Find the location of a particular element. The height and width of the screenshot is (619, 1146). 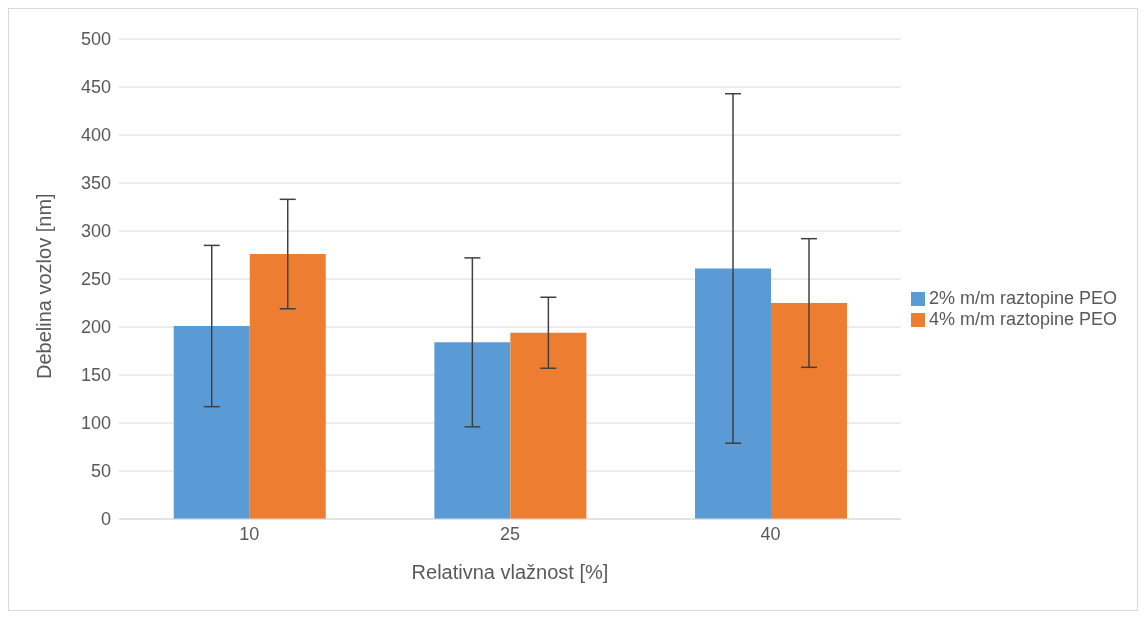

legend-label: 4% m/m raztopine PEO is located at coordinates (1022, 319).